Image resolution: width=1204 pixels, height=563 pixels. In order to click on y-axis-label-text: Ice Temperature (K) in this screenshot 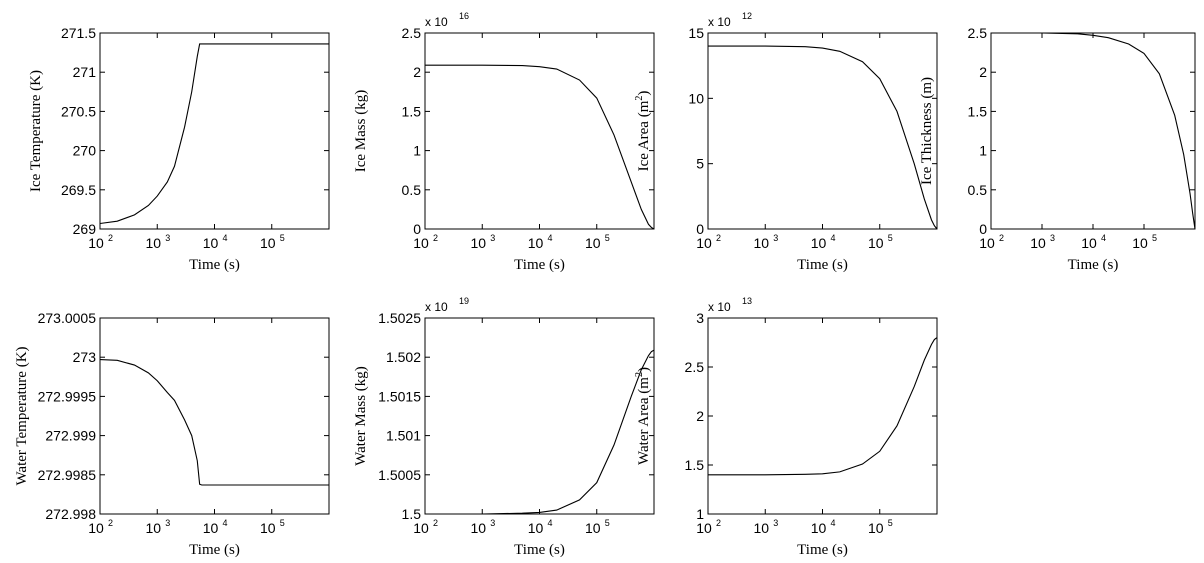, I will do `click(36, 131)`.